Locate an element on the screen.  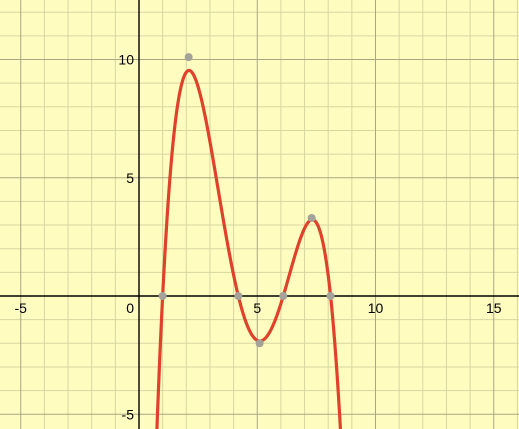
y-tick-label: 10 is located at coordinates (126, 60).